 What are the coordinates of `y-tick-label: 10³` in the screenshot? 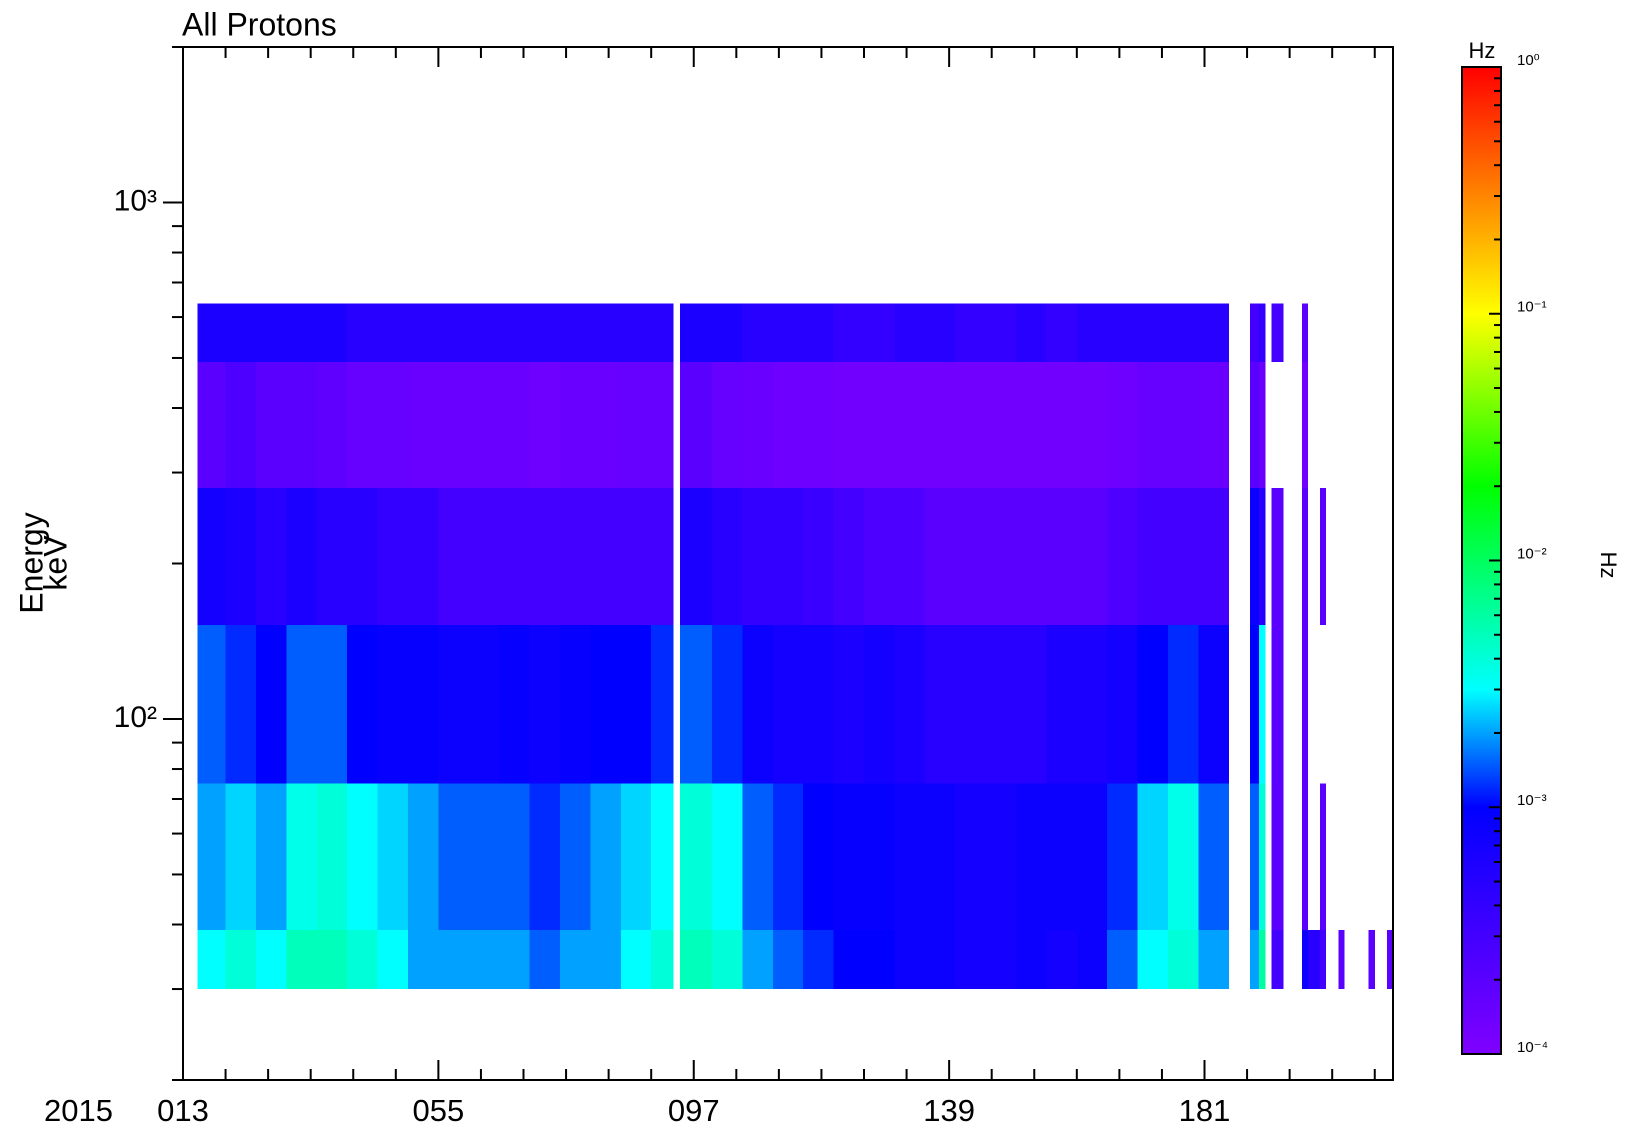 It's located at (135, 200).